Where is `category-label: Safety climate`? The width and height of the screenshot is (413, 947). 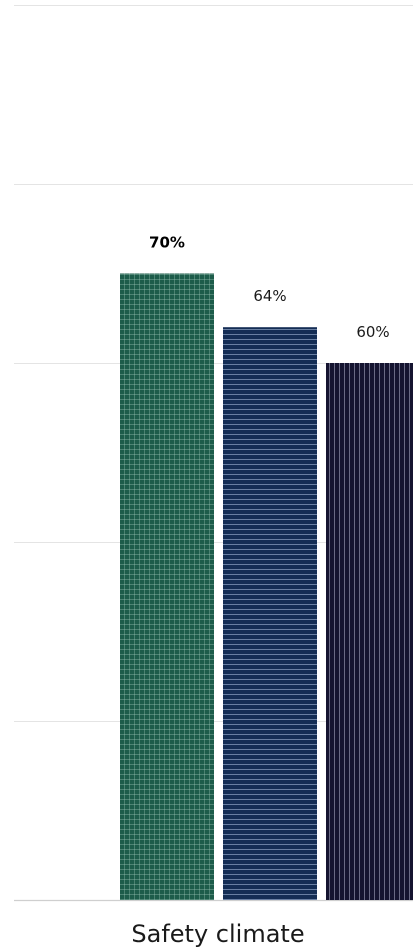 category-label: Safety climate is located at coordinates (217, 933).